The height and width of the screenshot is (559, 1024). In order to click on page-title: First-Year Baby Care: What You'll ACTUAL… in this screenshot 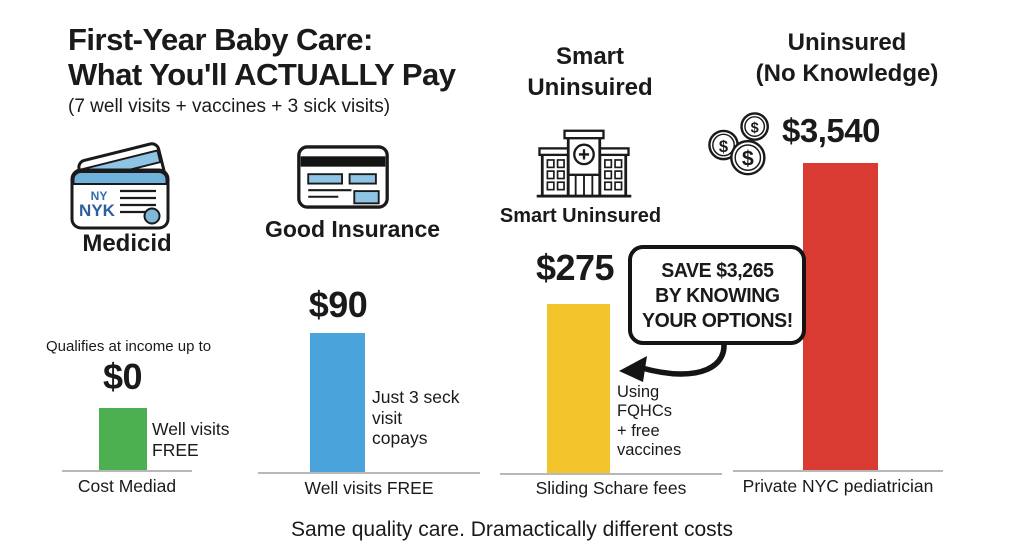, I will do `click(262, 57)`.